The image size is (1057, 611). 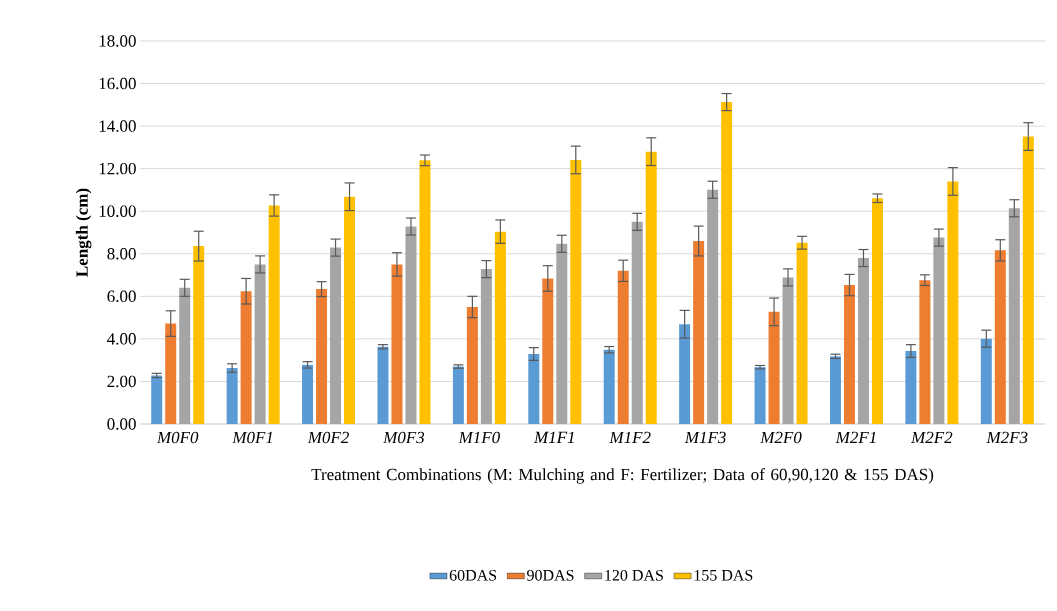 I want to click on y-tick-label: 0.00, so click(x=121, y=424).